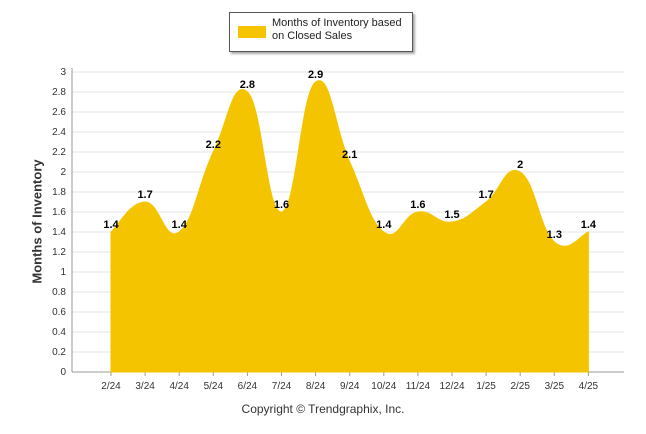  Describe the element at coordinates (63, 372) in the screenshot. I see `y-tick-label: 0` at that location.